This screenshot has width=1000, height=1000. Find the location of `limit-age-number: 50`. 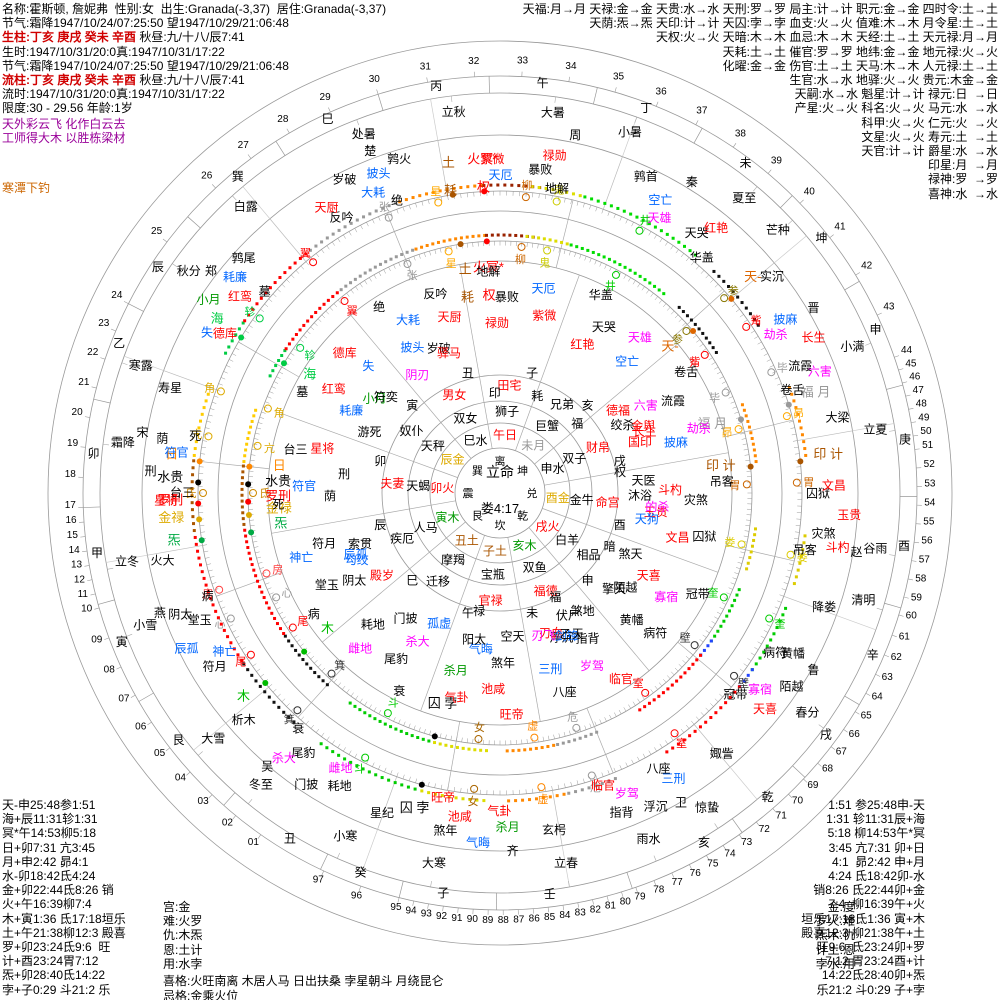

limit-age-number: 50 is located at coordinates (926, 431).